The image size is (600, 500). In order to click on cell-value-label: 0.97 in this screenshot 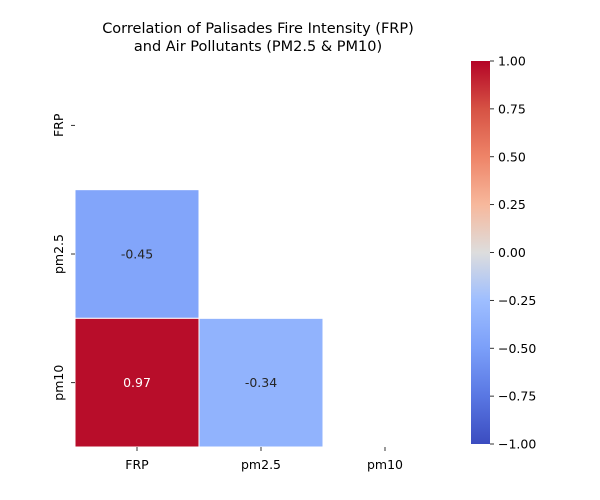, I will do `click(137, 382)`.